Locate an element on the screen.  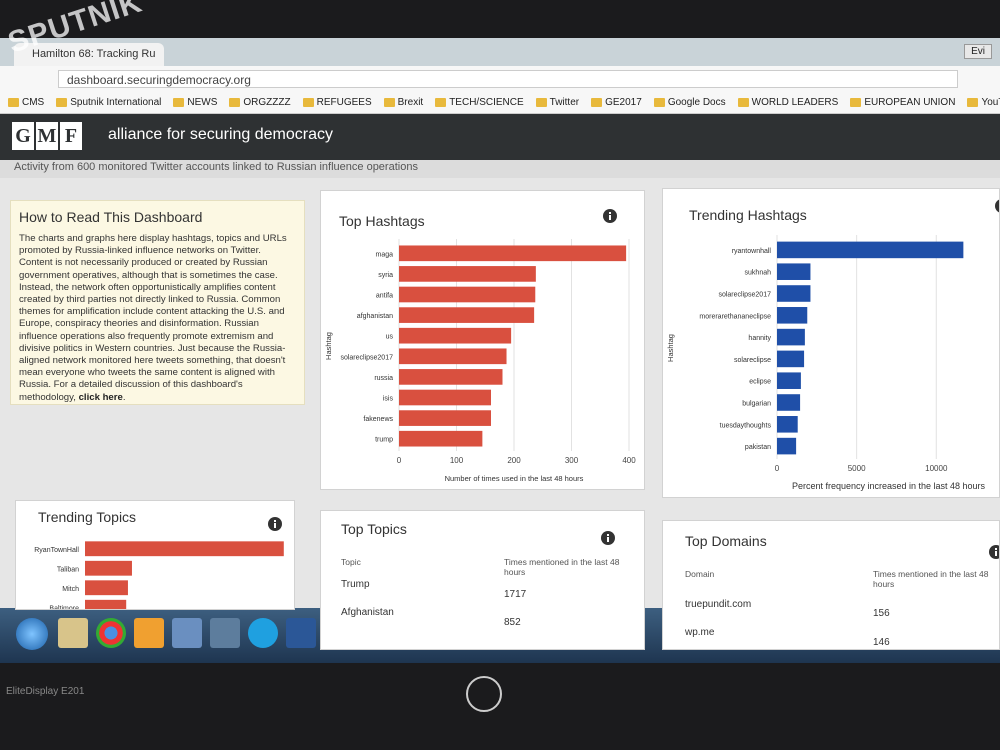
guide-title: How to Read This Dashboard is located at coordinates (111, 217).